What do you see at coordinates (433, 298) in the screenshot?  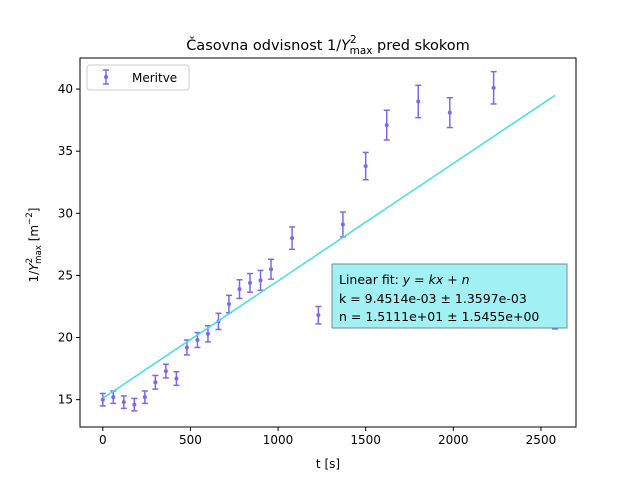 I see `fit-annotation-line2: k = 9.4514e-03 ± 1.3597e-03` at bounding box center [433, 298].